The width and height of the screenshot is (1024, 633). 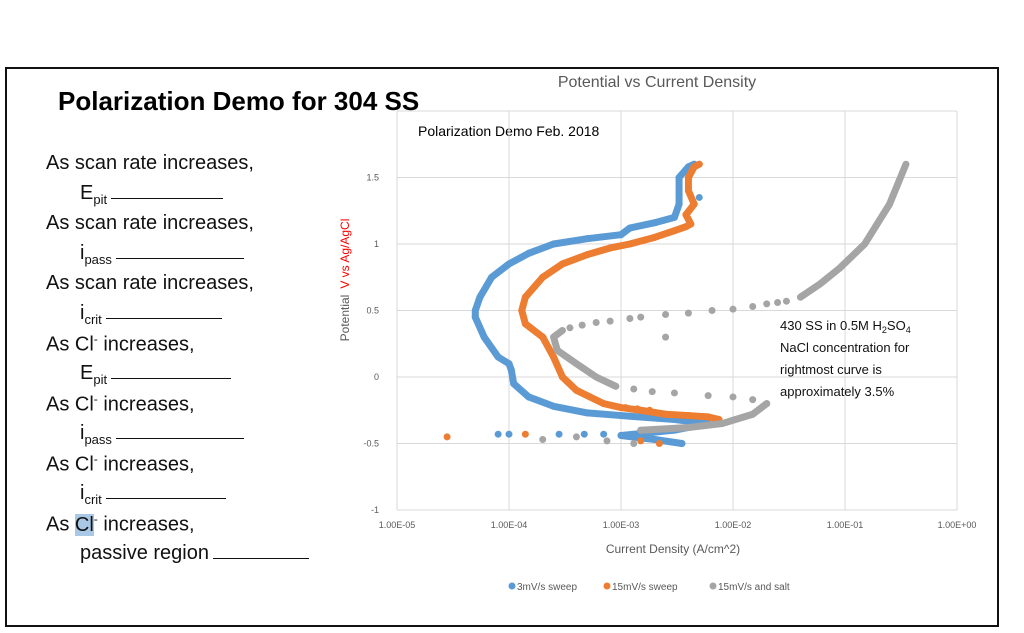 What do you see at coordinates (673, 549) in the screenshot?
I see `x-axis-label: Current Density (A/cm^2)` at bounding box center [673, 549].